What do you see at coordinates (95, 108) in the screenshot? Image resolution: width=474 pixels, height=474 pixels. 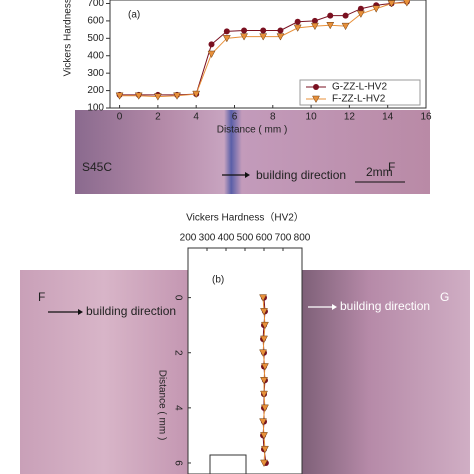 I see `y-tick-label: 100` at bounding box center [95, 108].